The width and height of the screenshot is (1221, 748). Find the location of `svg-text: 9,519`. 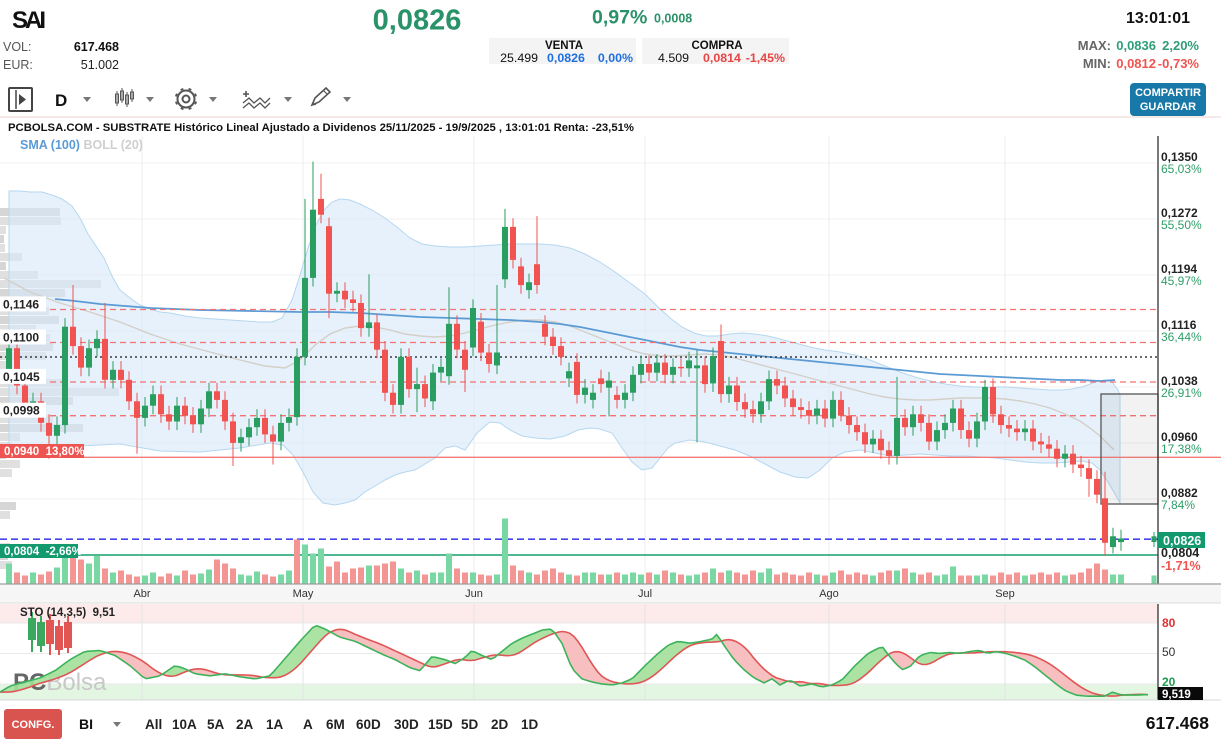

svg-text: 9,519 is located at coordinates (1176, 695).